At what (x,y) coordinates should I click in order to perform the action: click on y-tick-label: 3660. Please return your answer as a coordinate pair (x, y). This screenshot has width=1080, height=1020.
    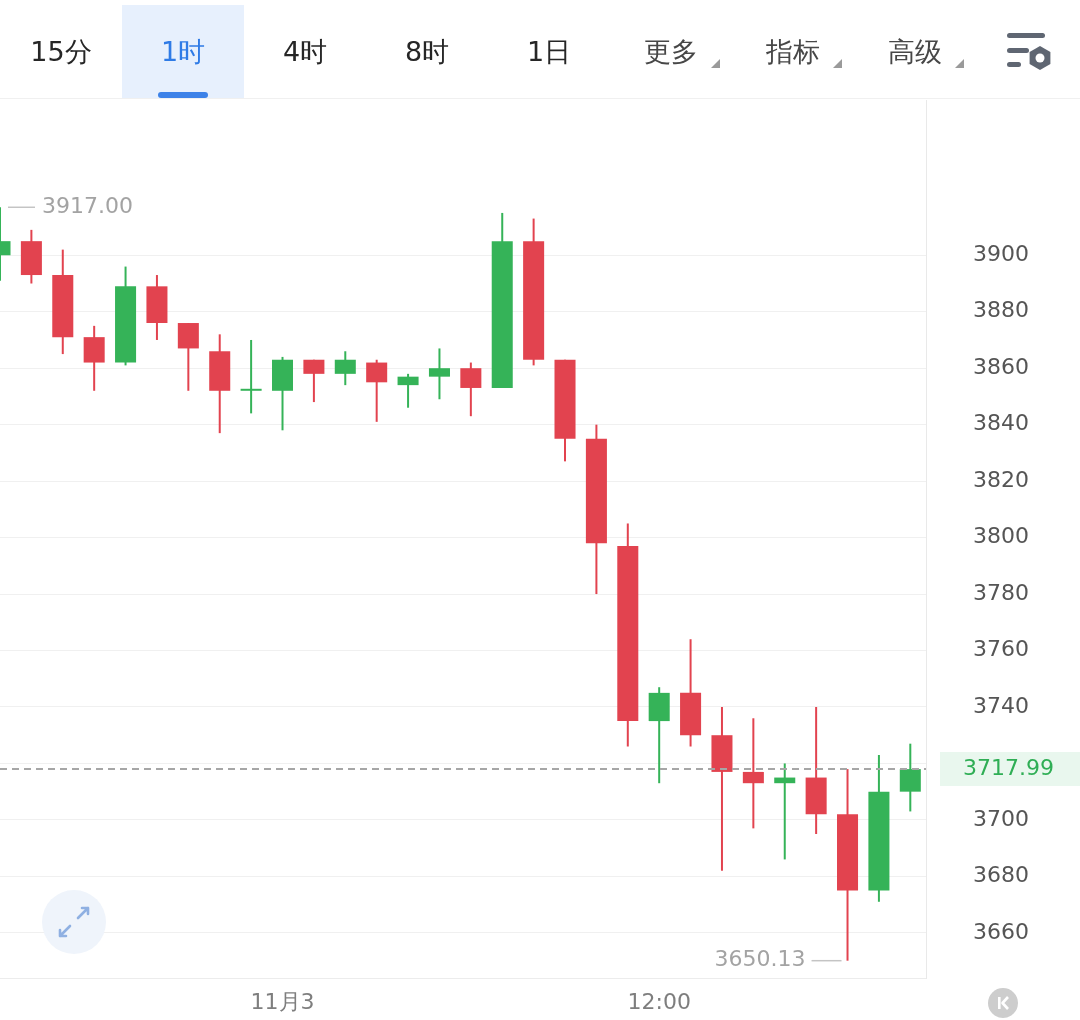
    Looking at the image, I should click on (1001, 931).